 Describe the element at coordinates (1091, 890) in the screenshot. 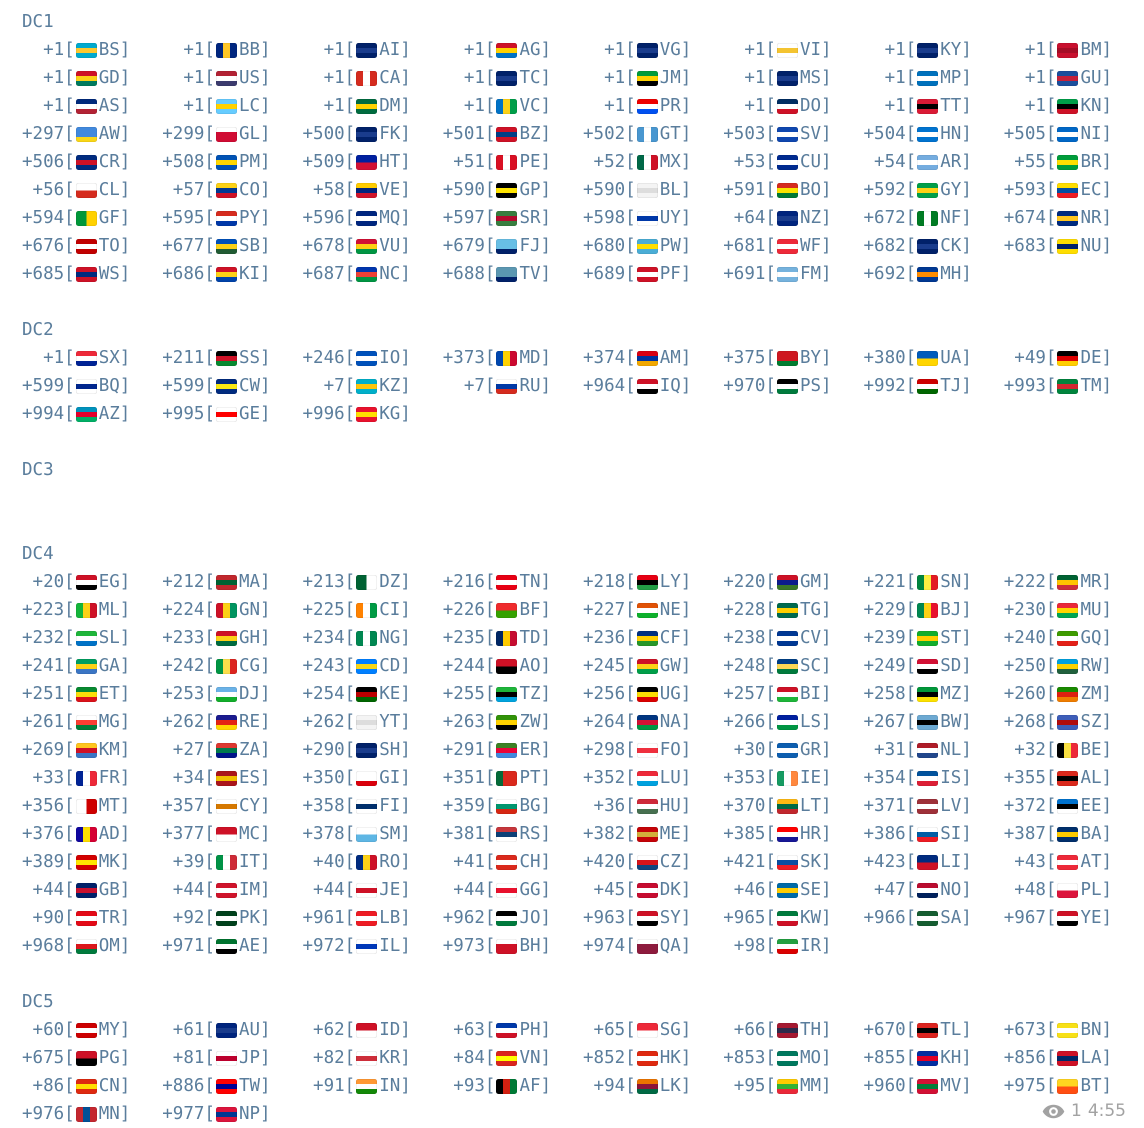

I see `country-iso: PL` at that location.